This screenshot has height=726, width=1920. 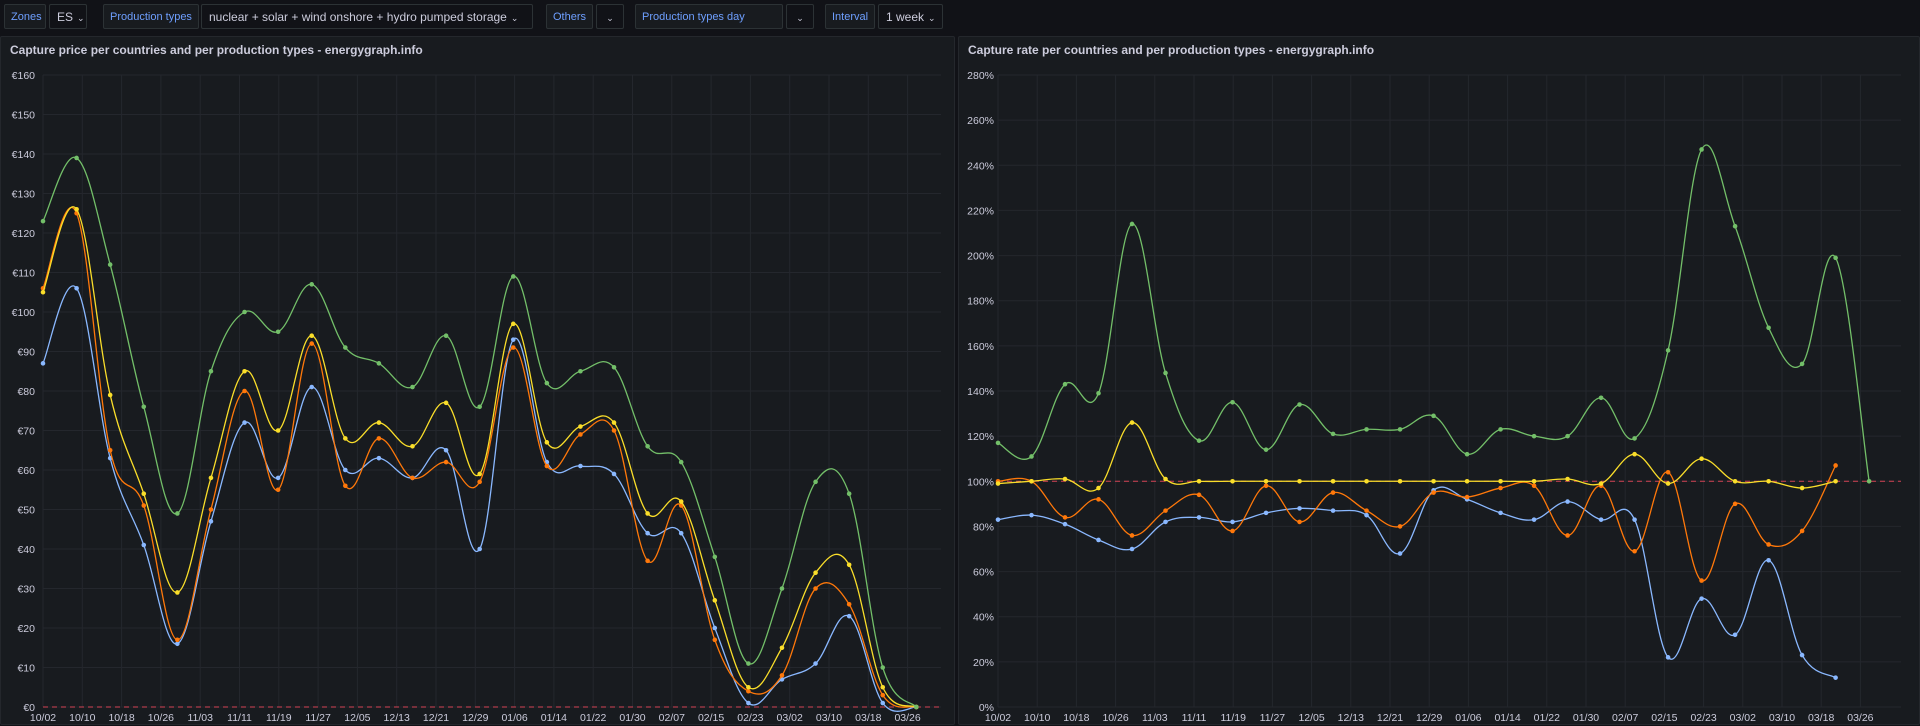 I want to click on x-tick-label: 12/13, so click(x=1351, y=718).